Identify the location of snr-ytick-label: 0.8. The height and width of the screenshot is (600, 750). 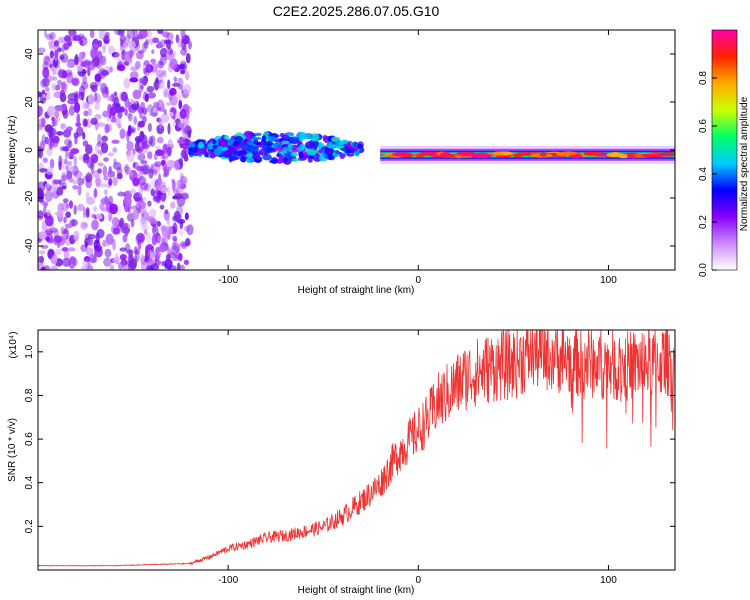
(29, 395).